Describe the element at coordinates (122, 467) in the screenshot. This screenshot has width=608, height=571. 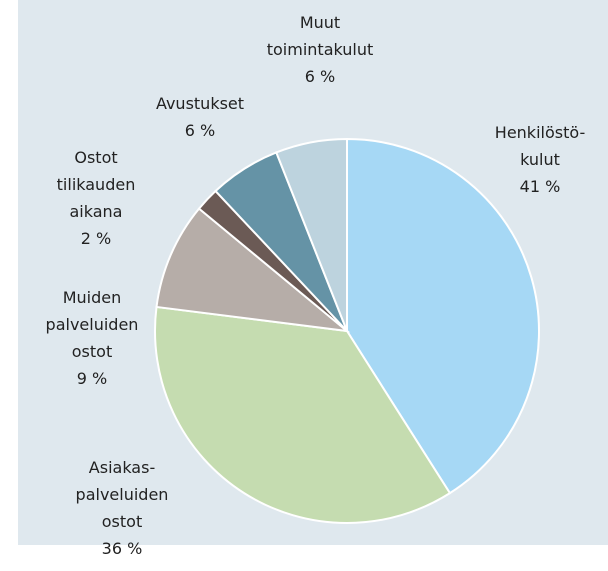
I see `label-line: Asiakas-` at that location.